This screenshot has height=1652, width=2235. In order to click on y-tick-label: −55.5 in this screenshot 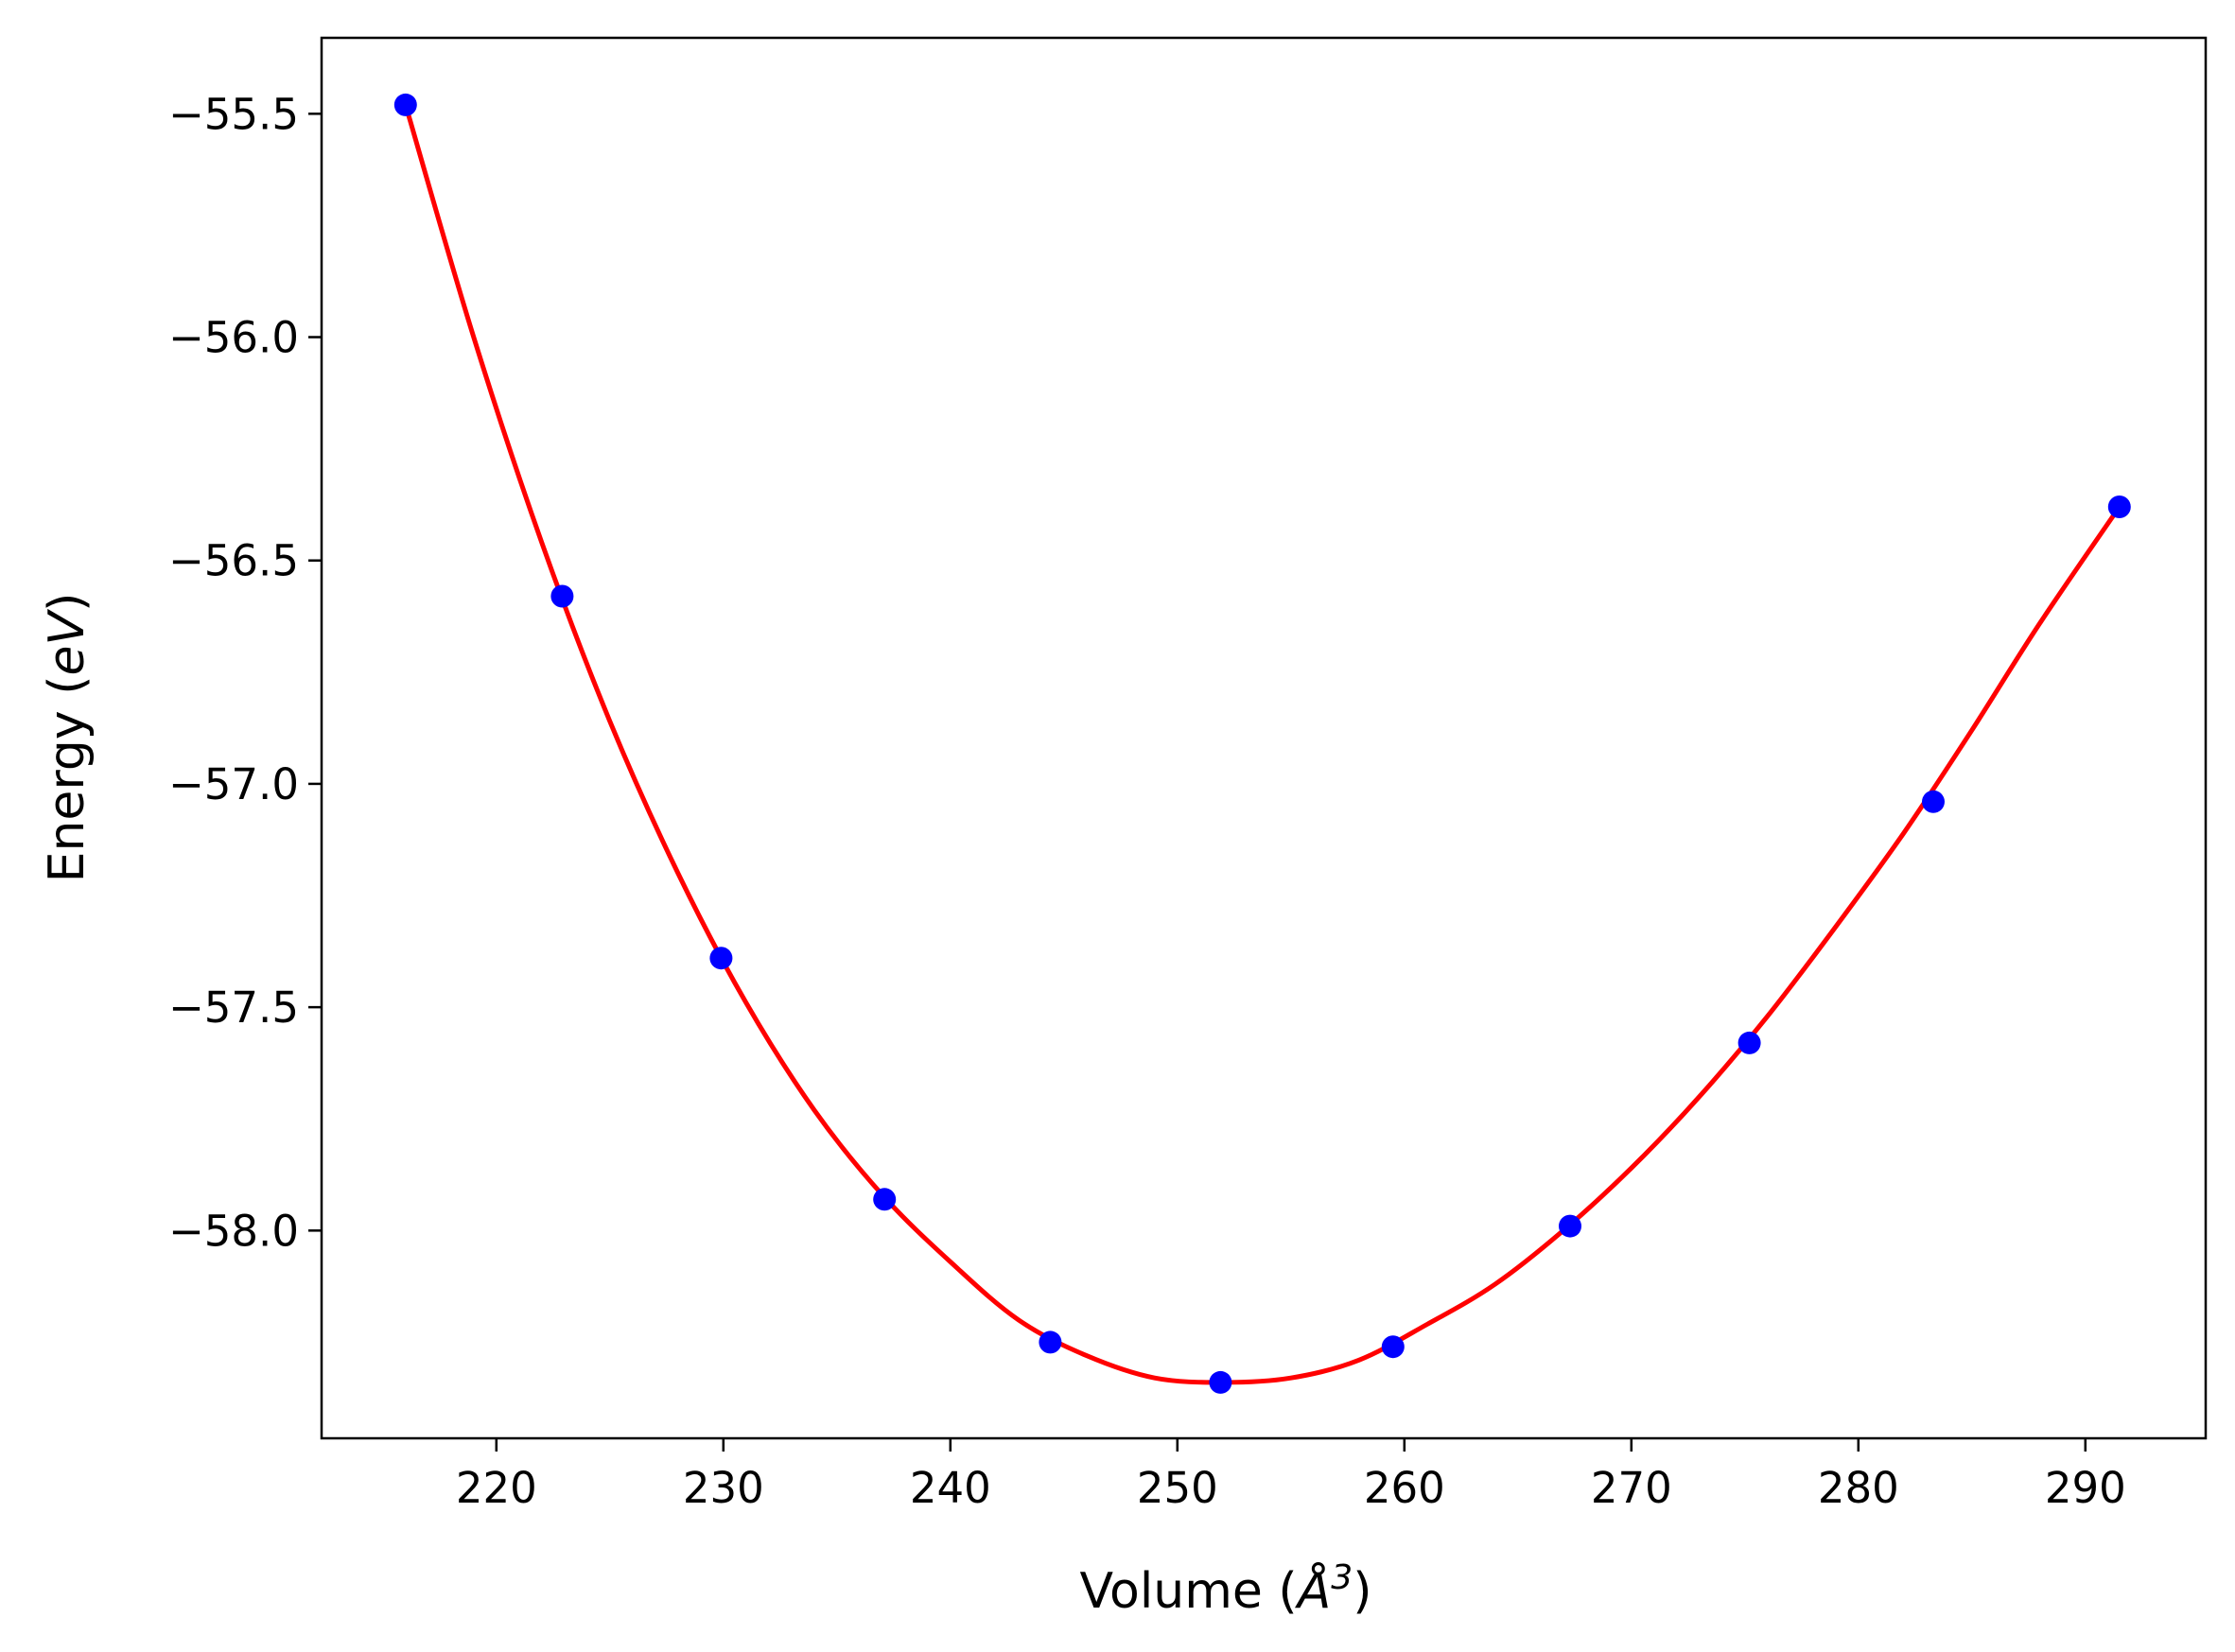, I will do `click(233, 114)`.